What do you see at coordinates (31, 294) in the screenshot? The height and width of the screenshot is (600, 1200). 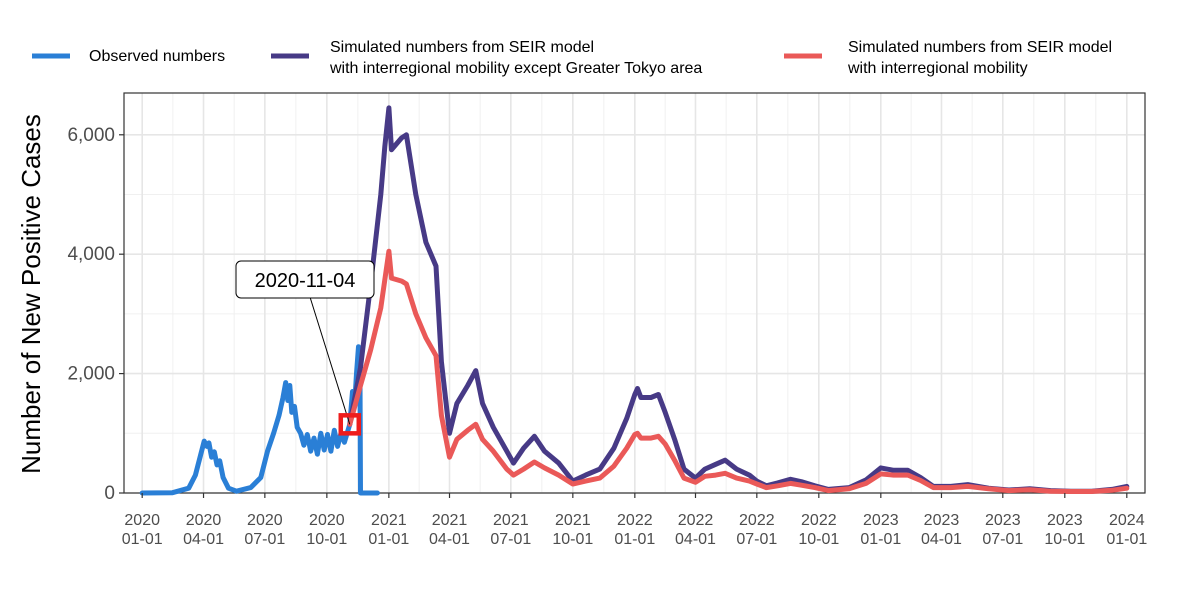 I see `y-axis-title: Number of New Positive Cases` at bounding box center [31, 294].